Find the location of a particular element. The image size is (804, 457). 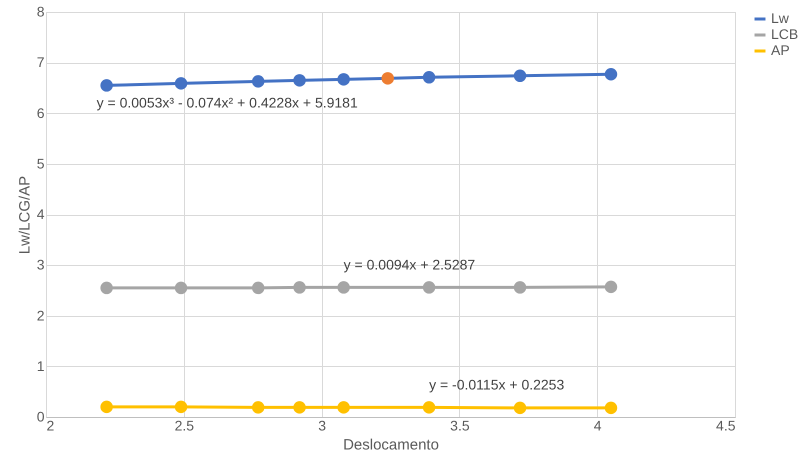

legend-label: LCB is located at coordinates (784, 34).